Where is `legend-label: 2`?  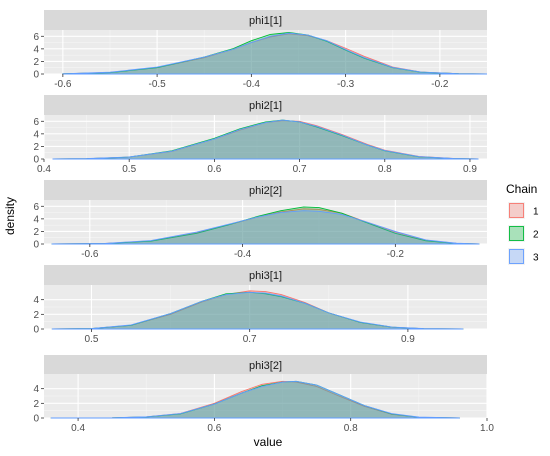
legend-label: 2 is located at coordinates (536, 235).